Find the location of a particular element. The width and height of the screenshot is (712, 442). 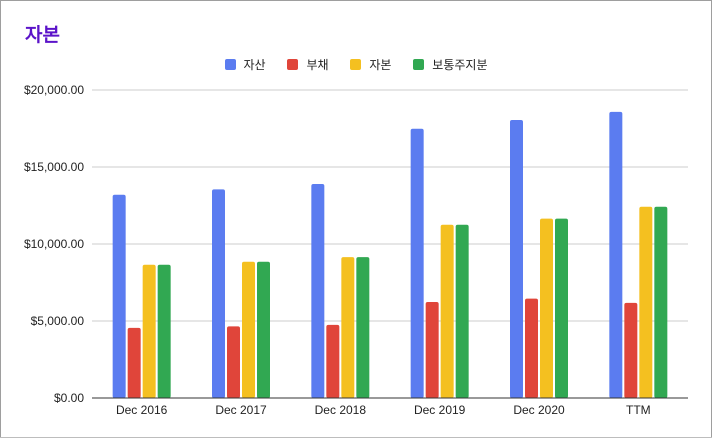

y-tick-label: $5,000.00 is located at coordinates (58, 321).